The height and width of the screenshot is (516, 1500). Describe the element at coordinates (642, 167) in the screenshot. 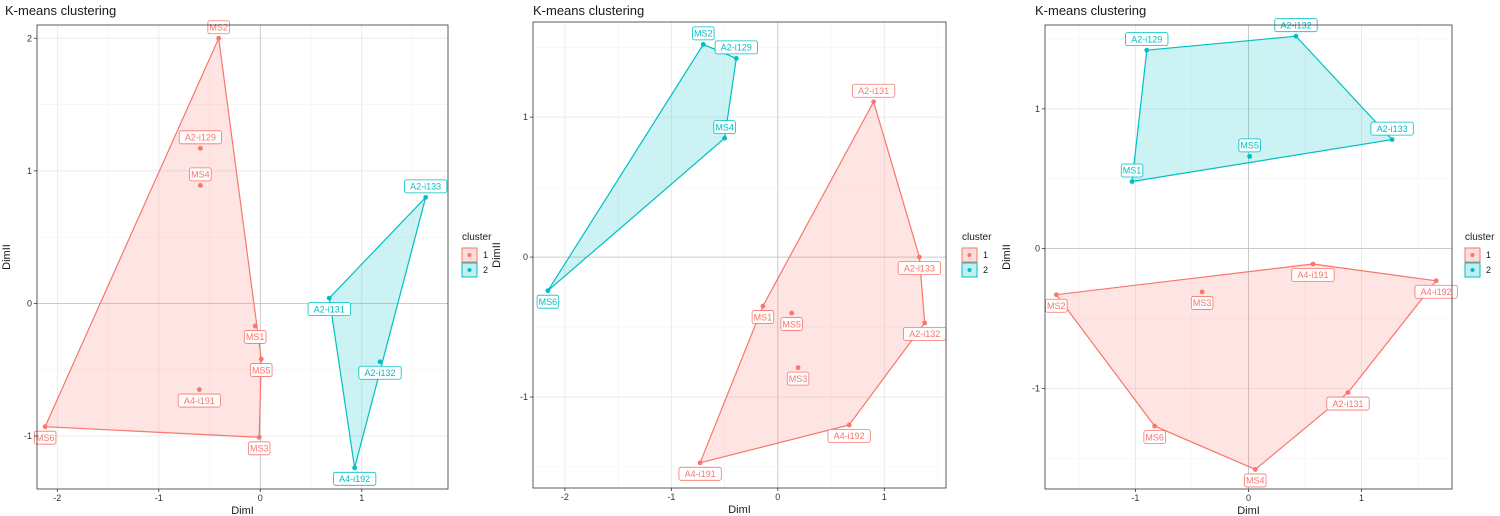

I see `cluster-2-hull` at that location.